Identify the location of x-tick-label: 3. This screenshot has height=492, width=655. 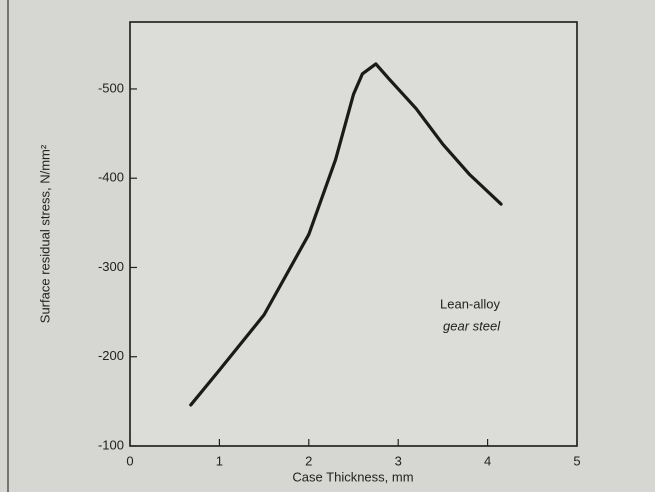
(398, 460).